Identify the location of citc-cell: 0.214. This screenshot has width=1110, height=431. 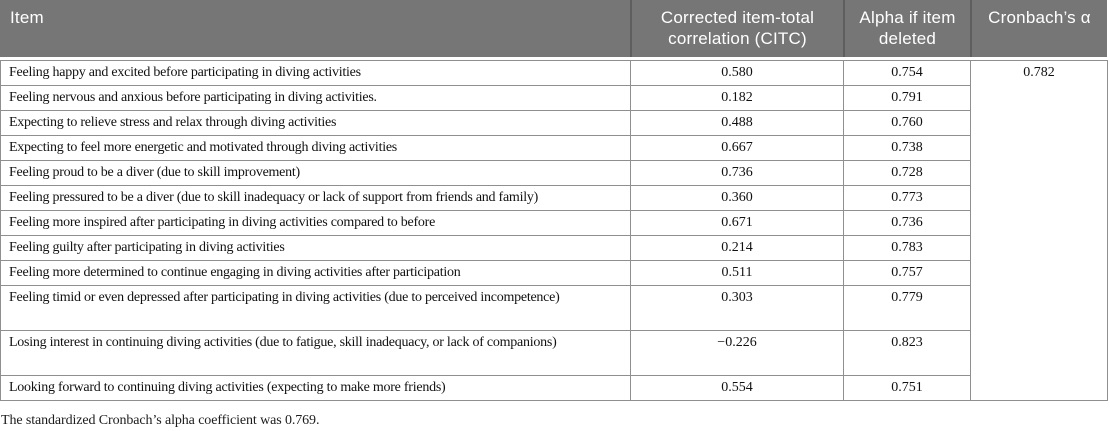
(737, 248).